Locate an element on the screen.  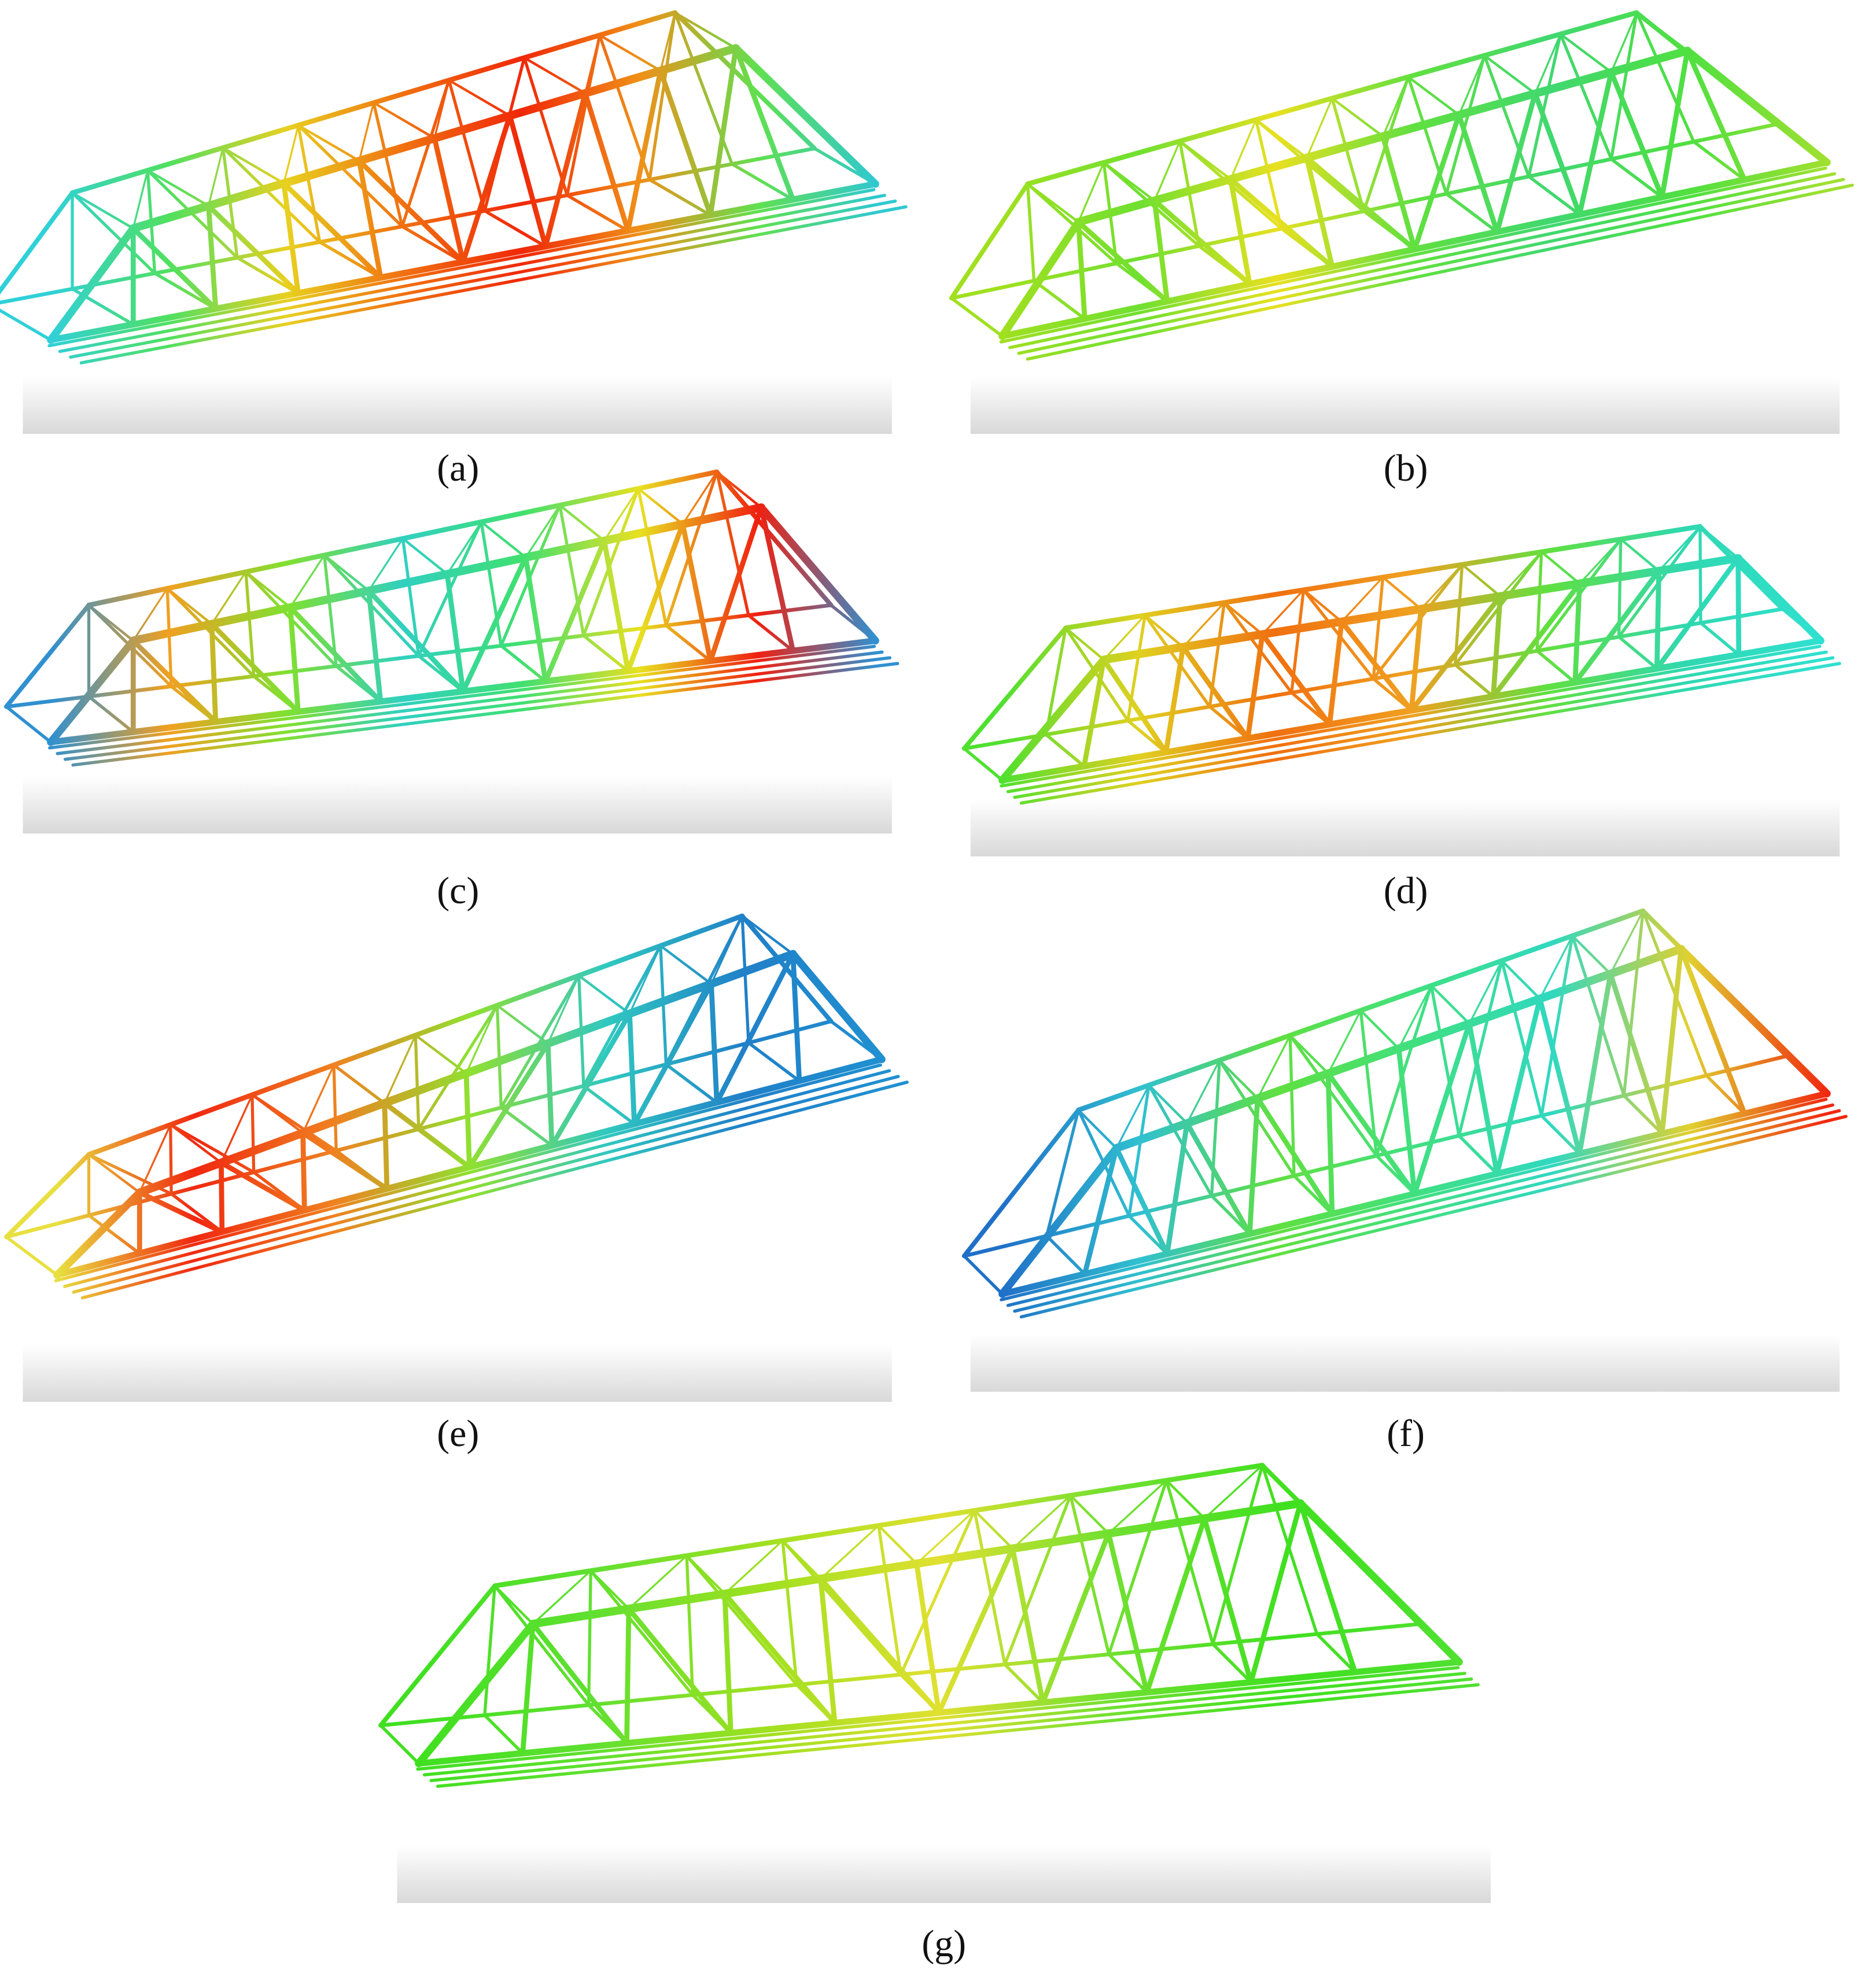
ground is located at coordinates (1405, 405).